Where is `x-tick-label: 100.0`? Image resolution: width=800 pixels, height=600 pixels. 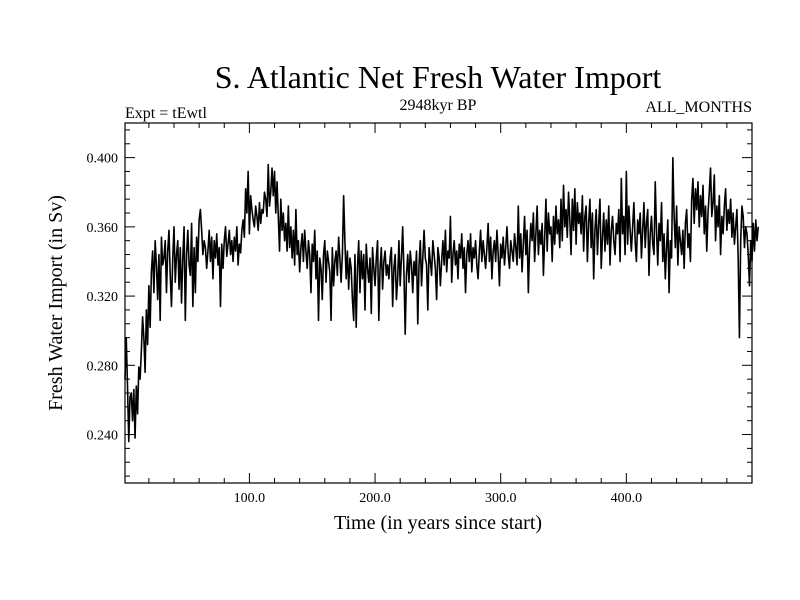 x-tick-label: 100.0 is located at coordinates (250, 498).